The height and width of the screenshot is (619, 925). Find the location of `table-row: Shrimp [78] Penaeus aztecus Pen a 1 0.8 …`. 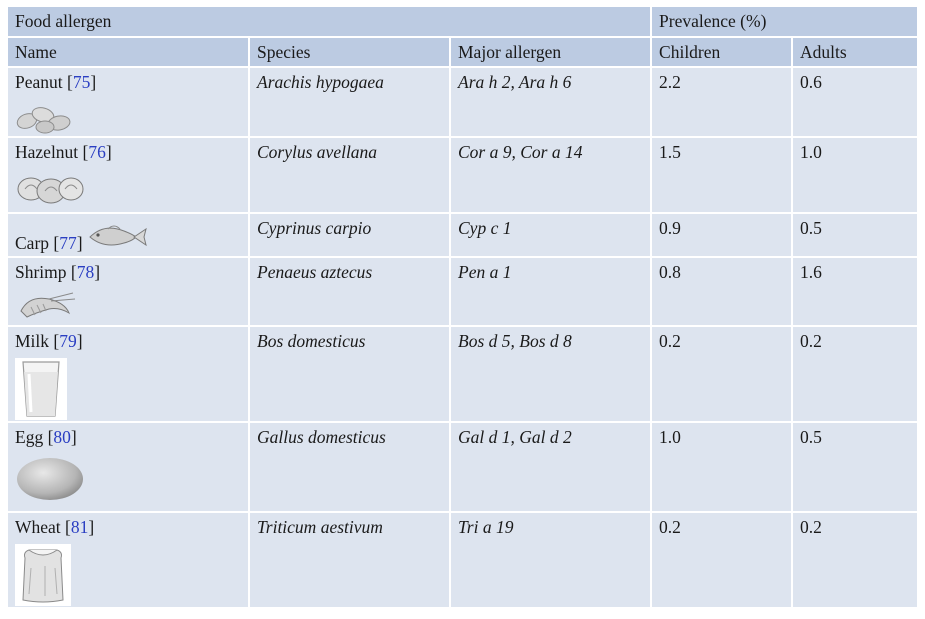

table-row: Shrimp [78] Penaeus aztecus Pen a 1 0.8 … is located at coordinates (463, 292).